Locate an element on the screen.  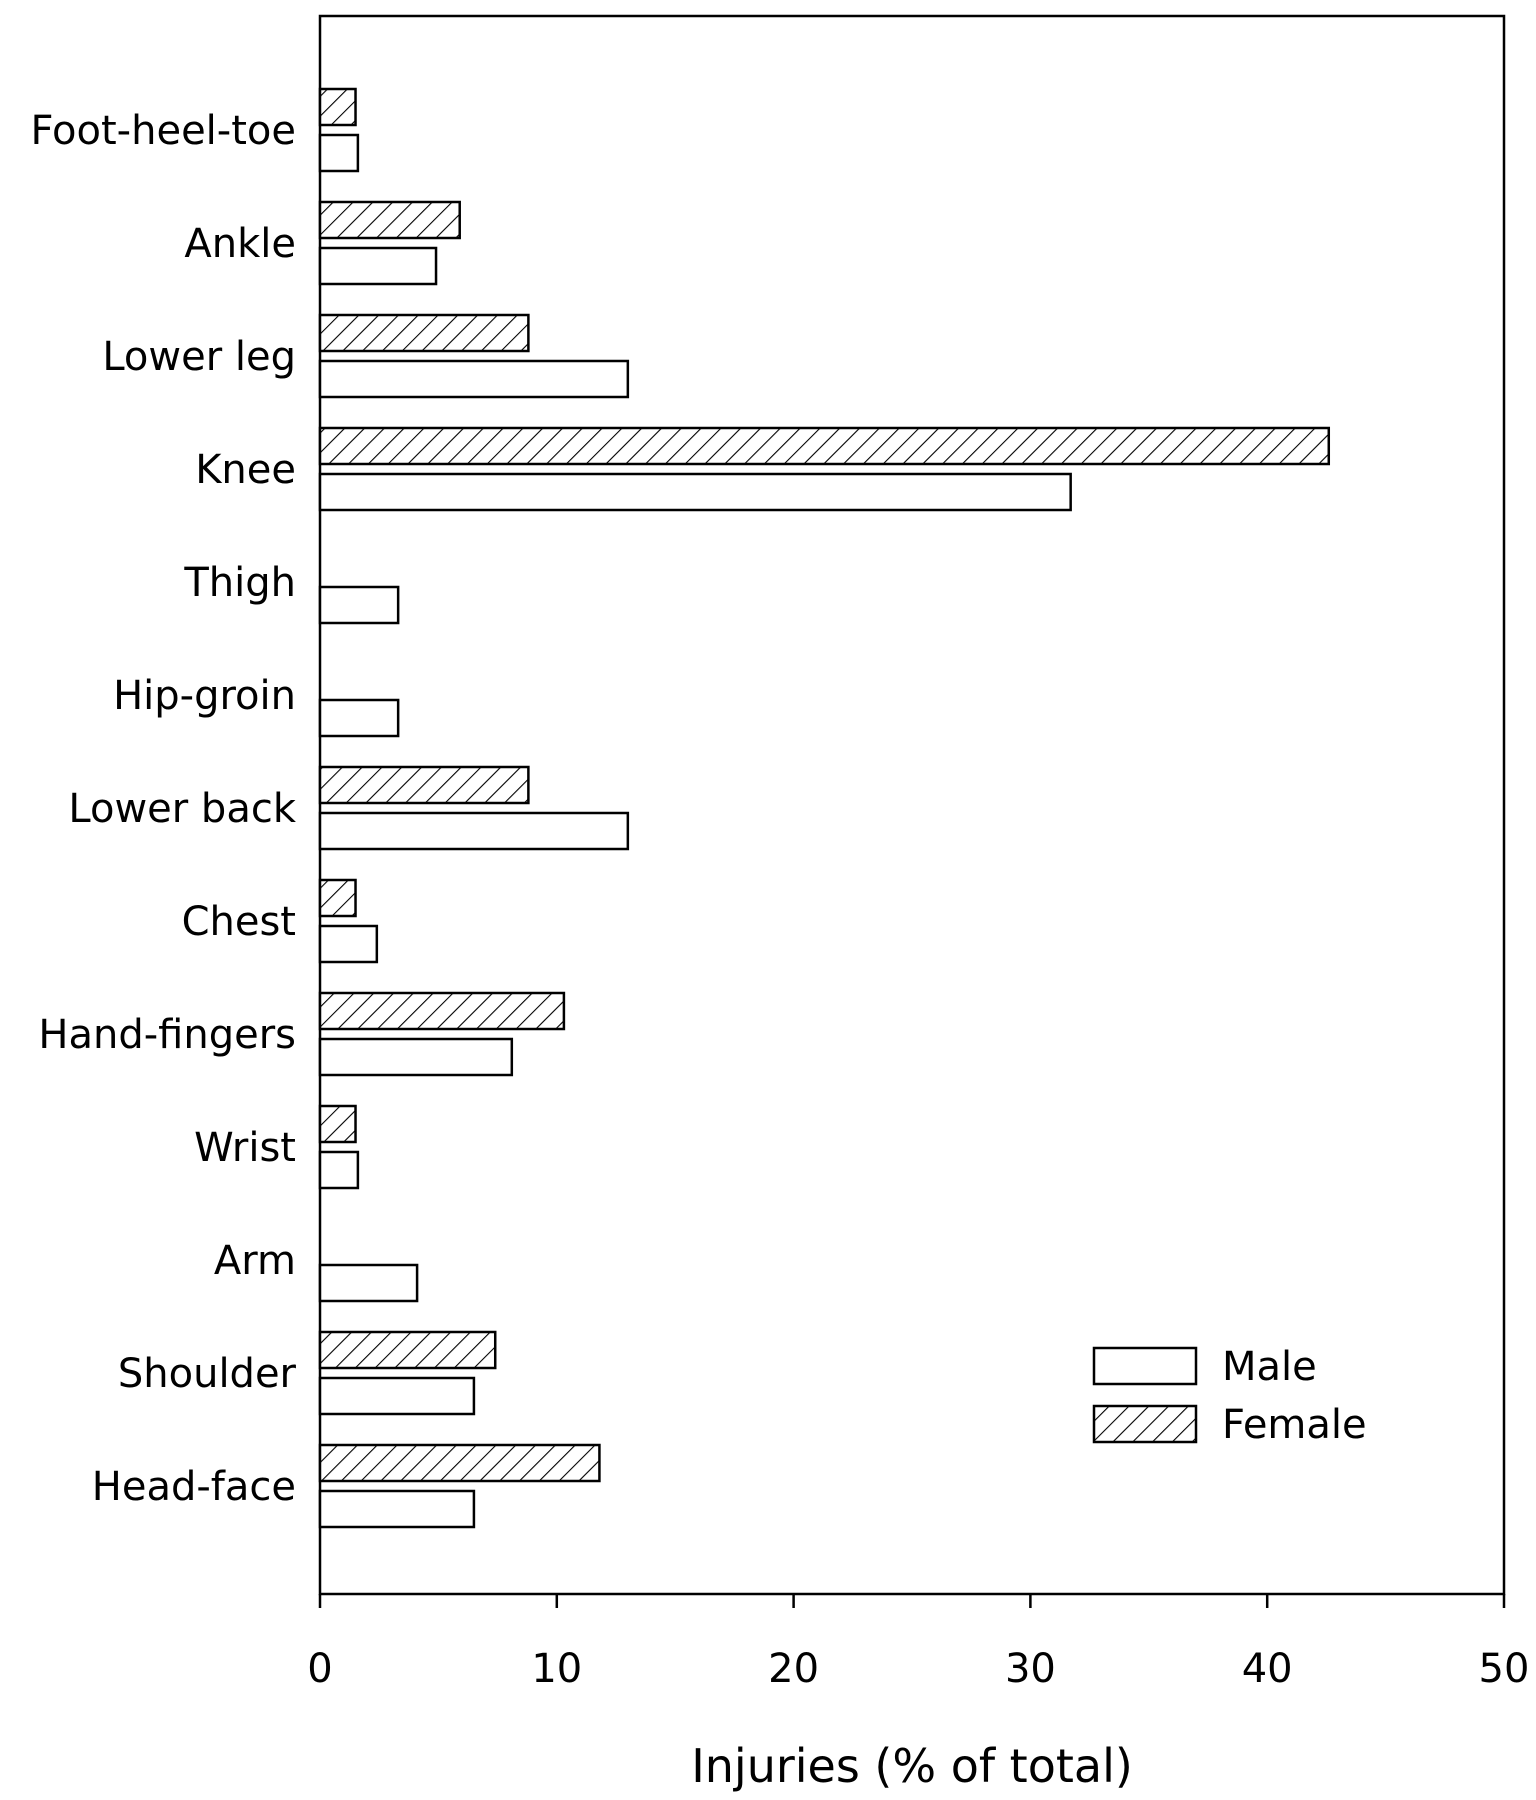
bar-male-knee is located at coordinates (695, 492).